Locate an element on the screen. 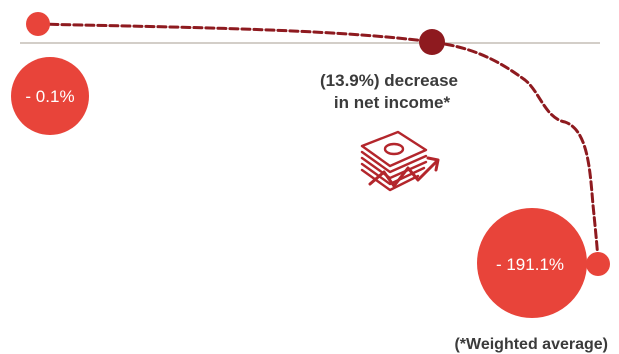 Image resolution: width=619 pixels, height=354 pixels. center-note-line1: (13.9%) decrease is located at coordinates (389, 80).